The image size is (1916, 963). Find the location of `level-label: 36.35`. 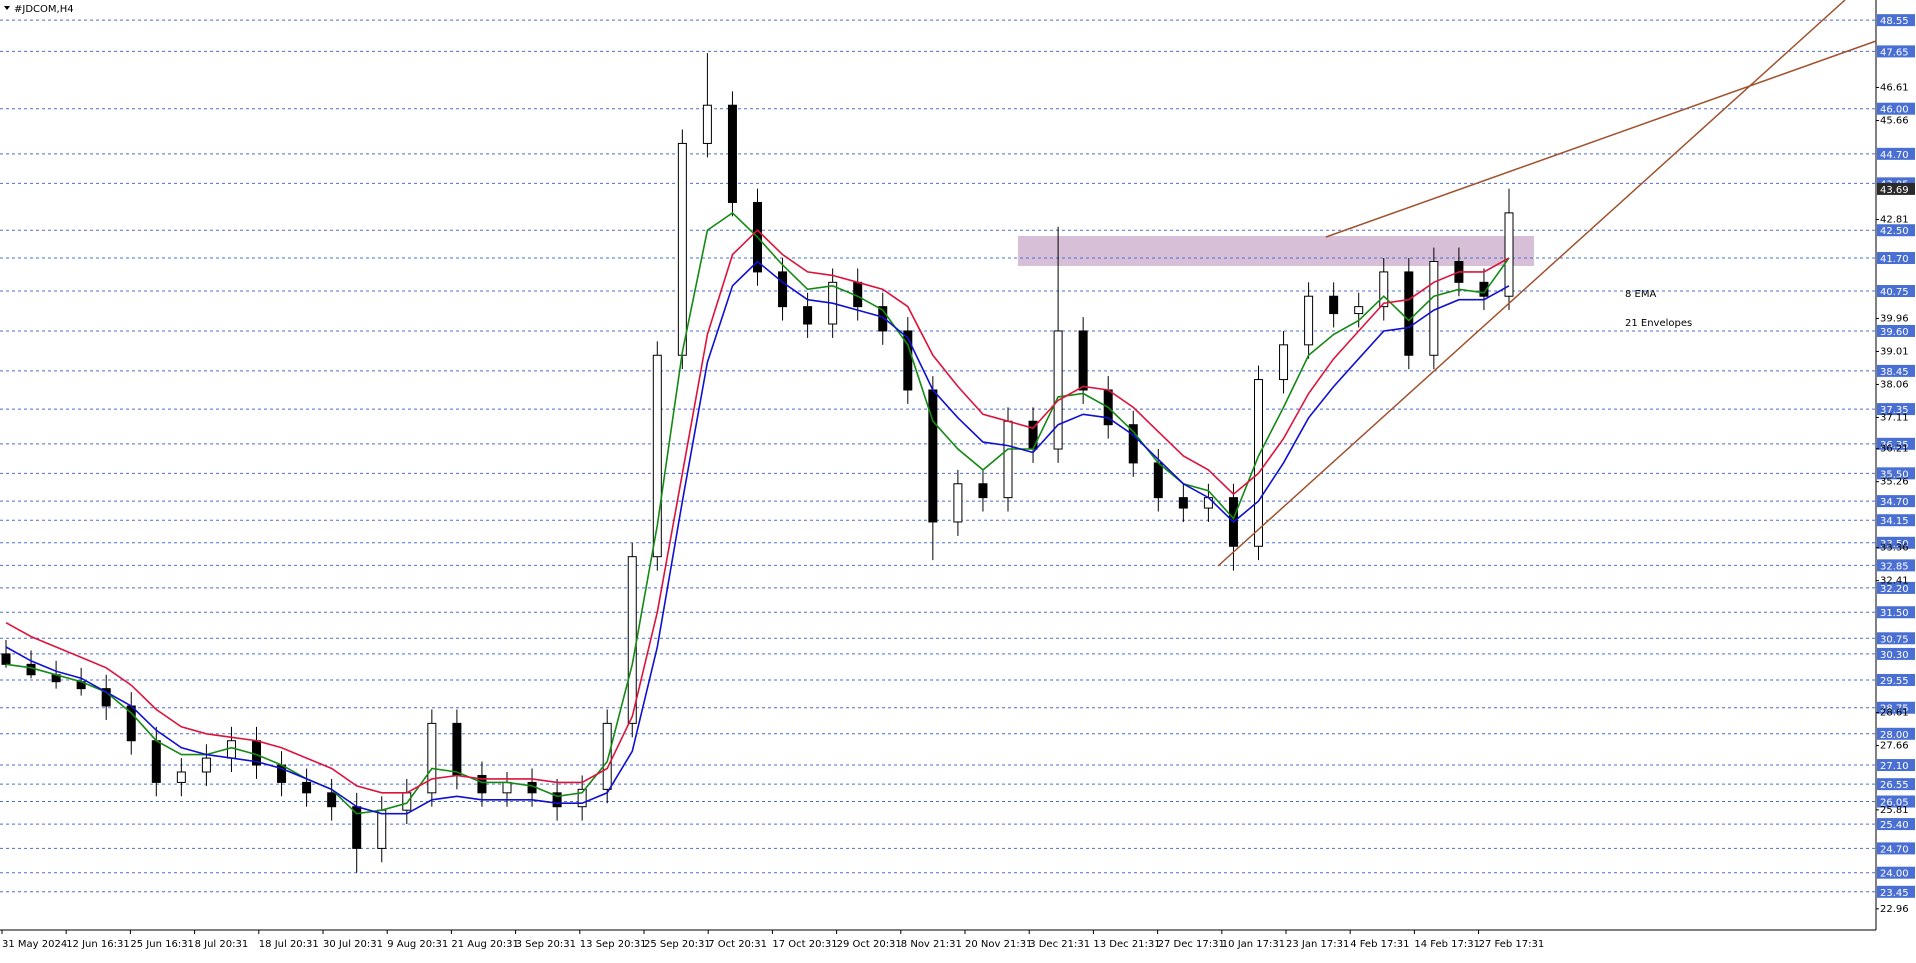

level-label: 36.35 is located at coordinates (1894, 445).